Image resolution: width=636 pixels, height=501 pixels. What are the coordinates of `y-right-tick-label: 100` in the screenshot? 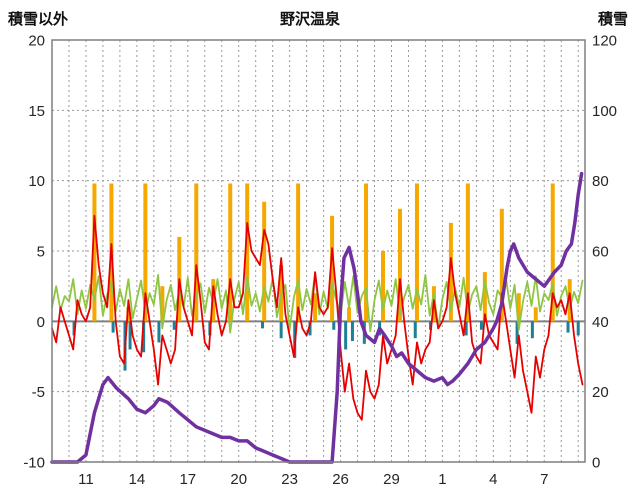 It's located at (604, 111).